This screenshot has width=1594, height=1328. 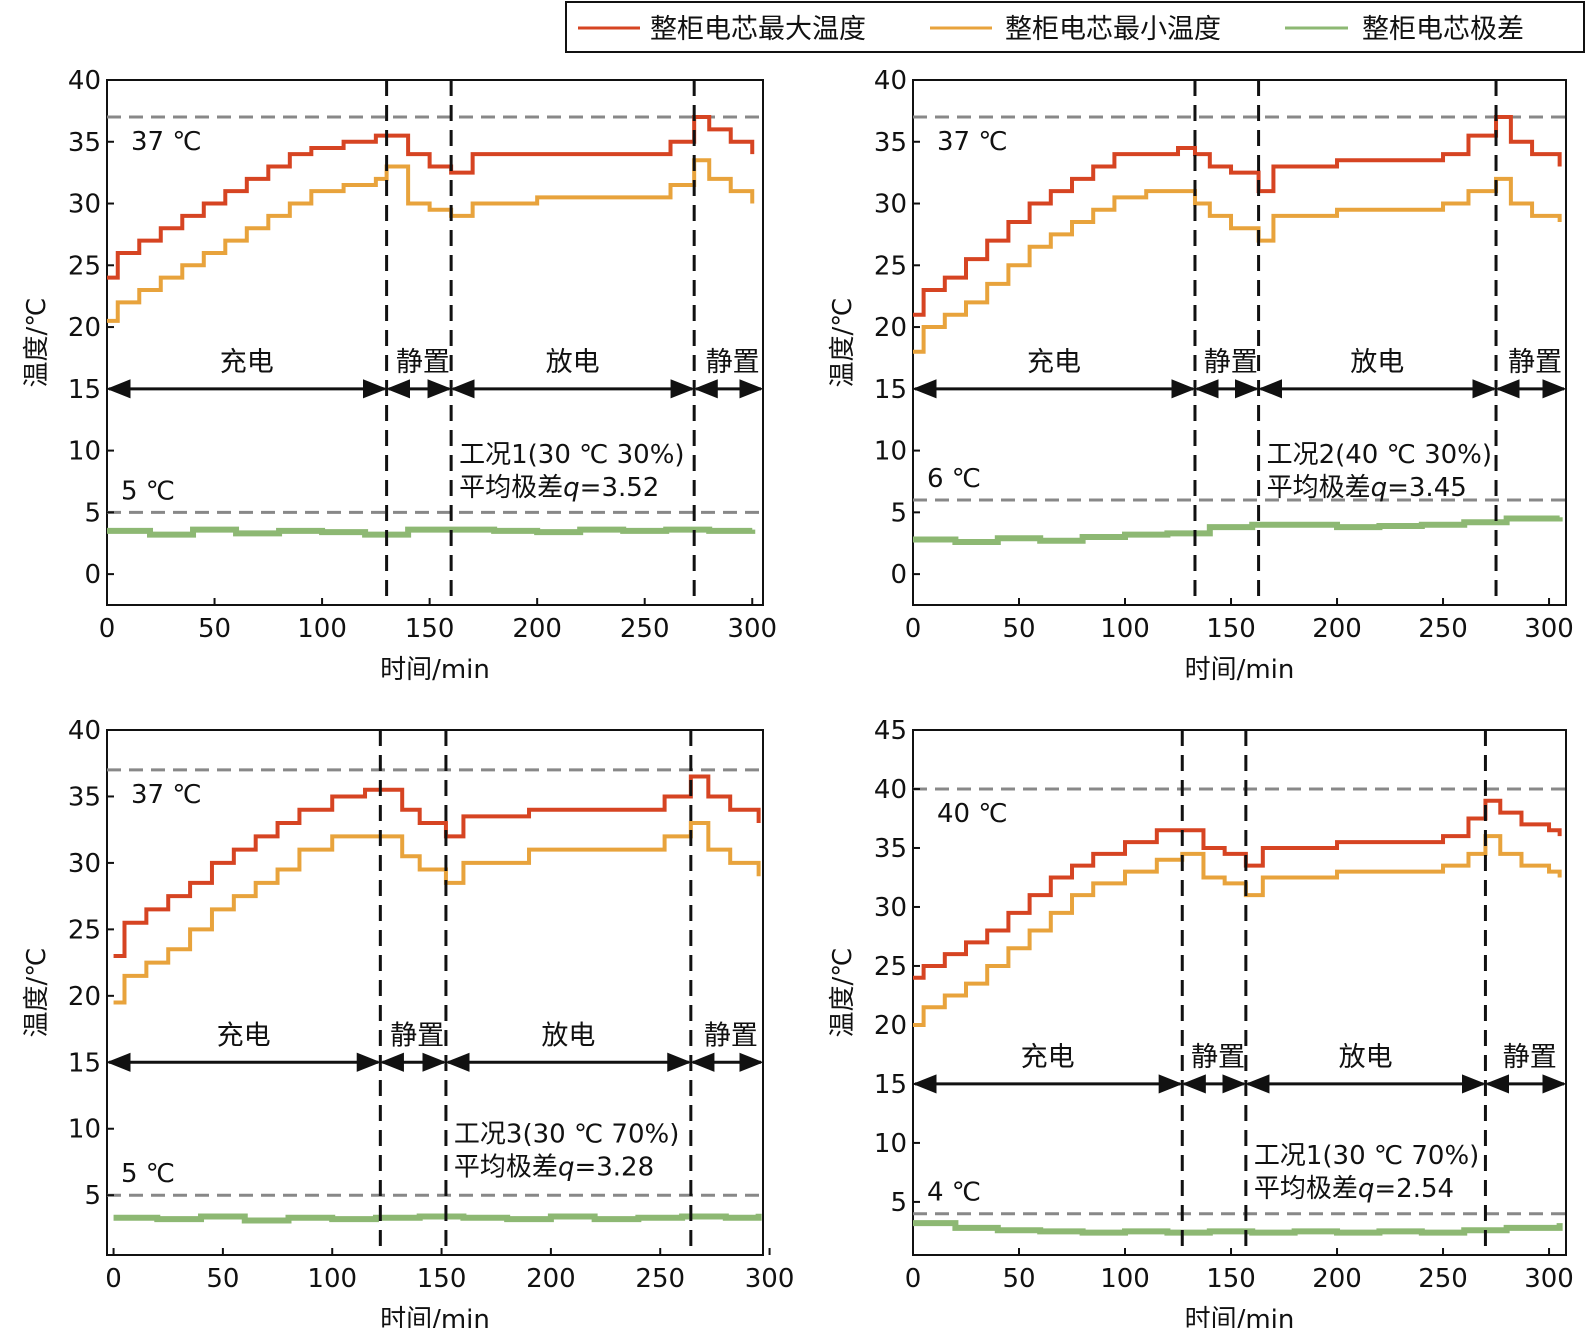 What do you see at coordinates (1367, 488) in the screenshot?
I see `average-range-label: 平均极差q=3.45` at bounding box center [1367, 488].